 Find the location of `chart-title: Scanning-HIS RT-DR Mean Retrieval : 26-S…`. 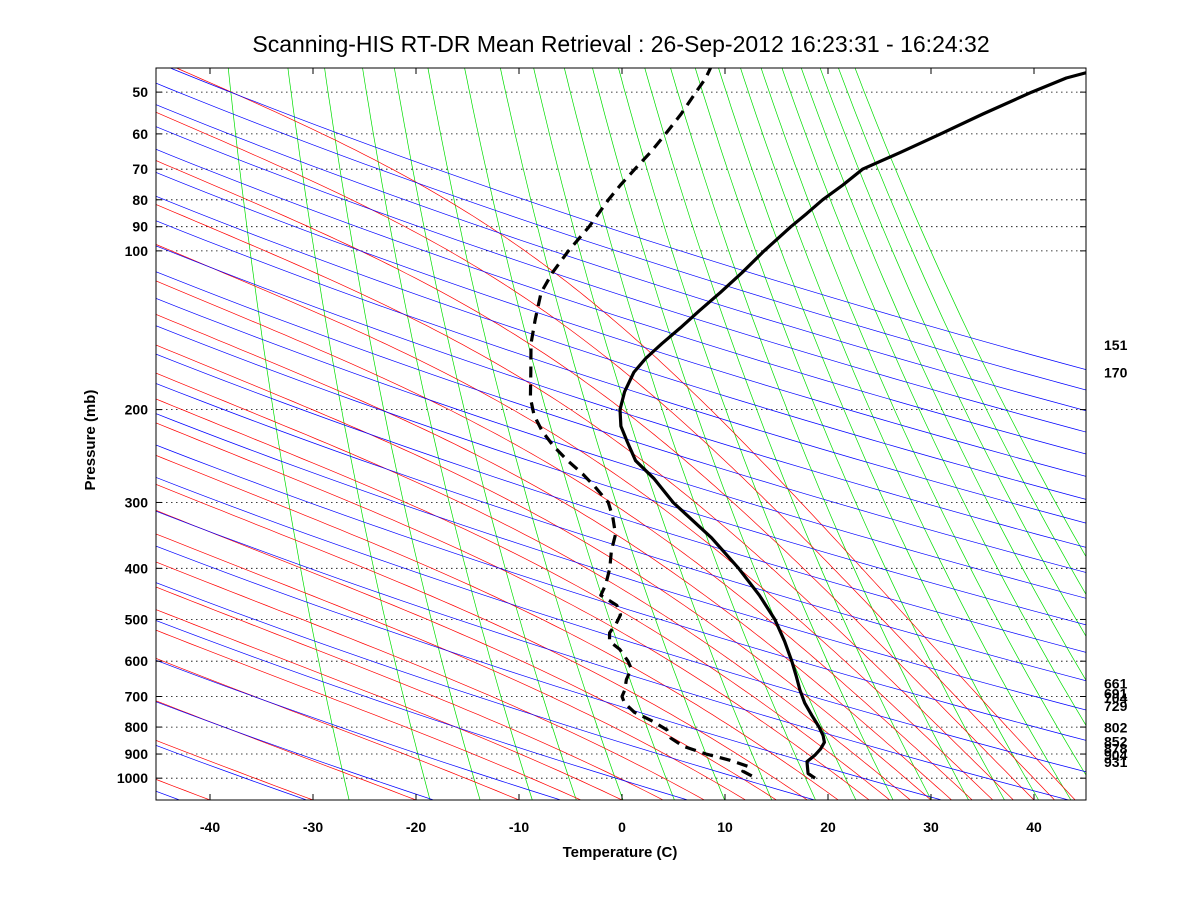

chart-title: Scanning-HIS RT-DR Mean Retrieval : 26-S… is located at coordinates (620, 44).